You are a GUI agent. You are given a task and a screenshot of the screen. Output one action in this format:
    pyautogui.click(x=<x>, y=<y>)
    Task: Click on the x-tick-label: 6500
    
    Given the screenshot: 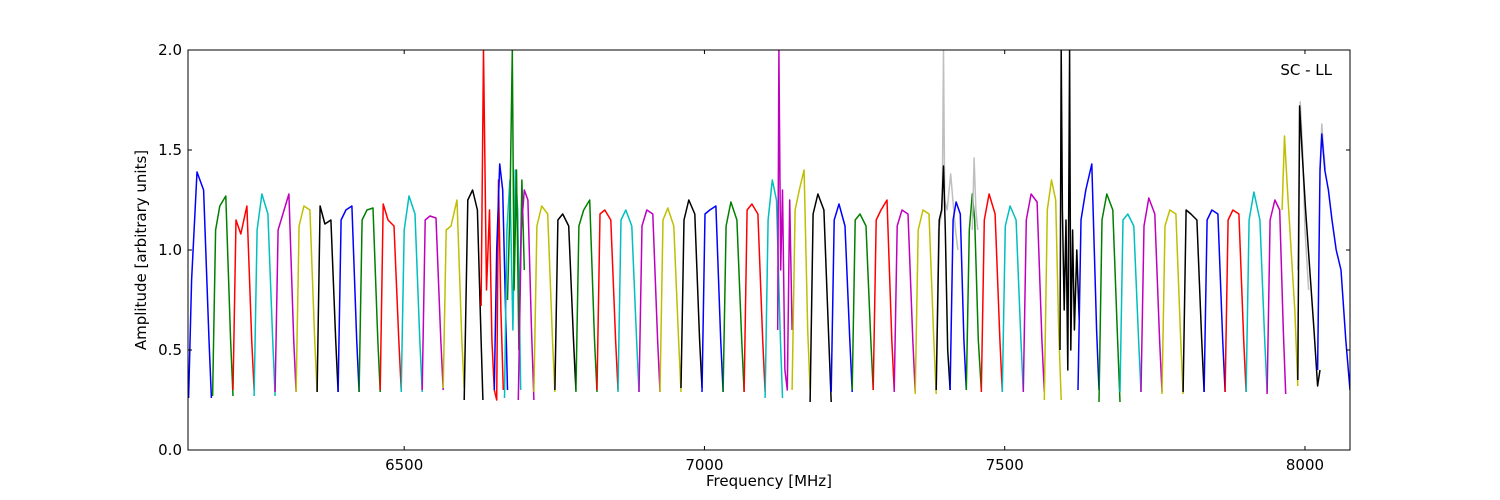 What is the action you would take?
    pyautogui.click(x=404, y=465)
    